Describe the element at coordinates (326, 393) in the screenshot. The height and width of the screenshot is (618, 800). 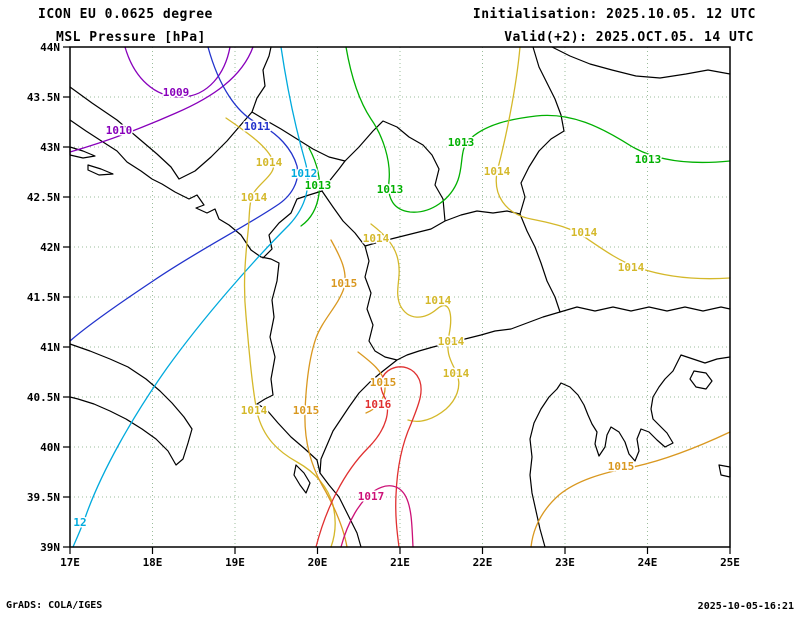
I see `contour-1015-line-west` at that location.